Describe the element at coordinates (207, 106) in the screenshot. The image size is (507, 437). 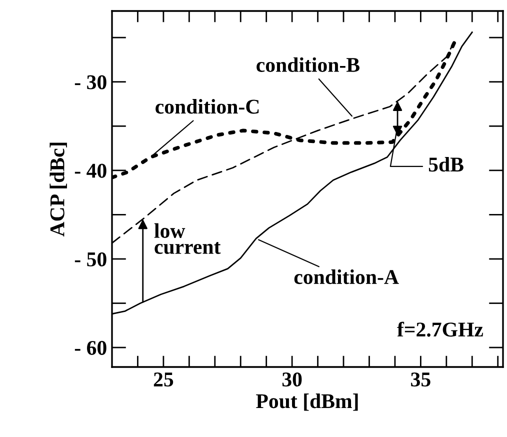
I see `series-label: condition-C` at that location.